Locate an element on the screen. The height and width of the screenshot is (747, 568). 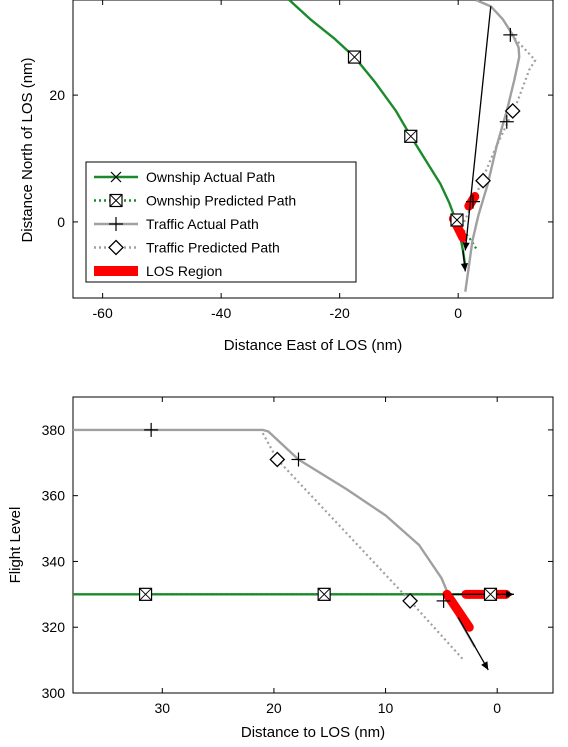
legend-item: Traffic Predicted Path is located at coordinates (187, 248).